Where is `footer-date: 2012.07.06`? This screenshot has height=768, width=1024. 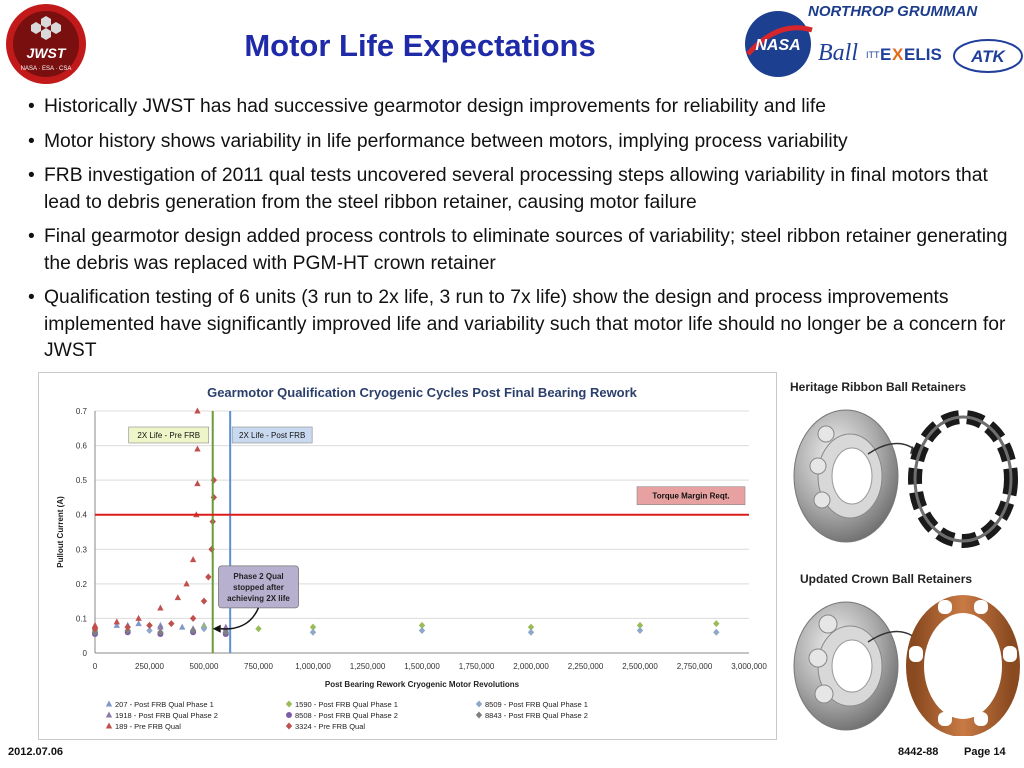 footer-date: 2012.07.06 is located at coordinates (36, 752).